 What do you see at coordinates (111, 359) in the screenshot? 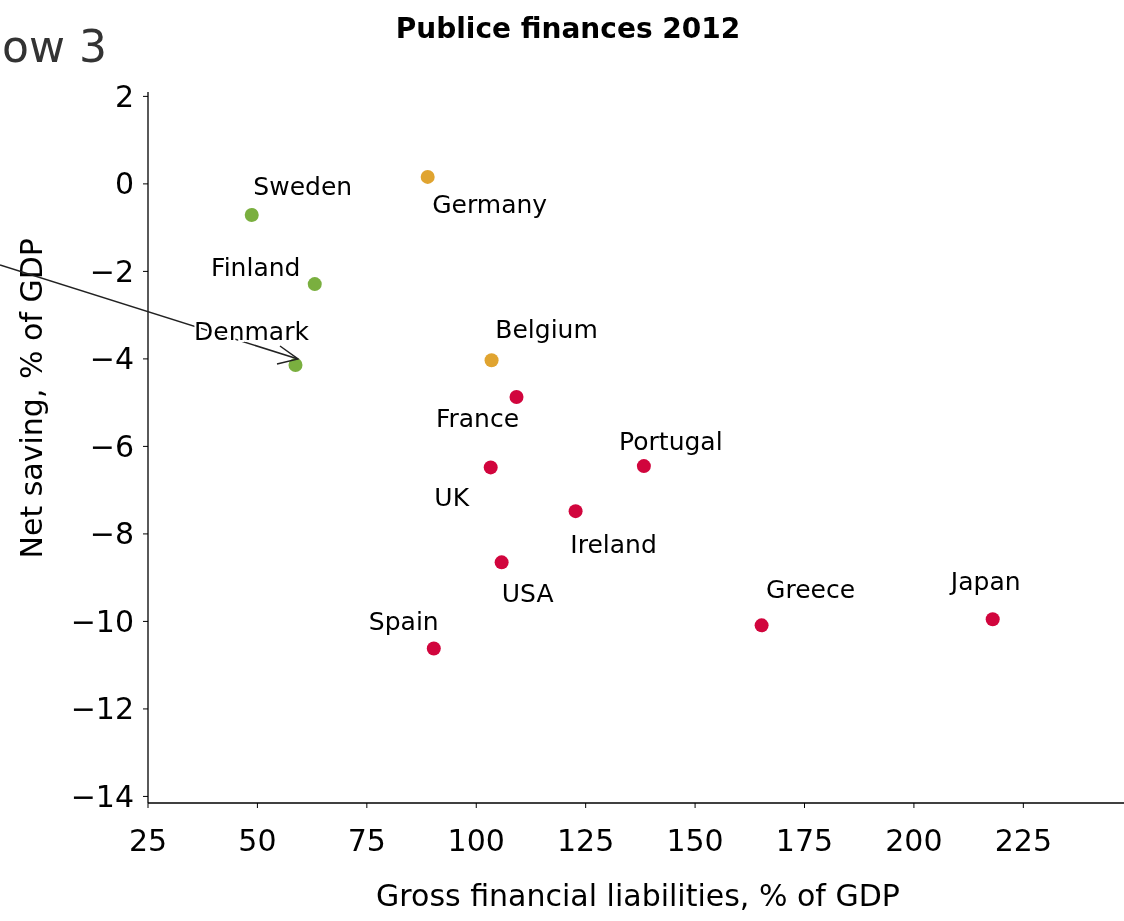
I see `y-tick-label: −4` at bounding box center [111, 359].